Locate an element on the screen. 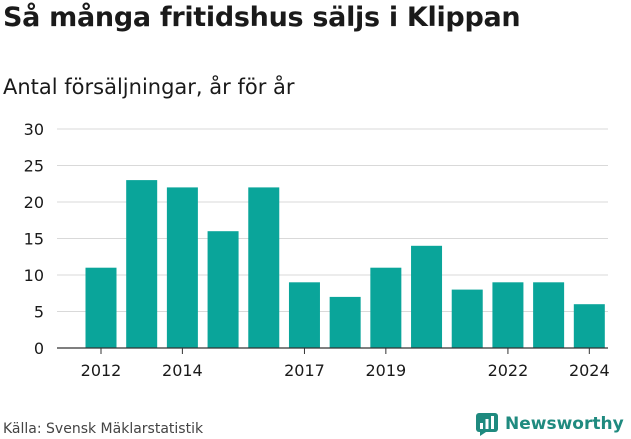  y-tick-label: 15 is located at coordinates (34, 239).